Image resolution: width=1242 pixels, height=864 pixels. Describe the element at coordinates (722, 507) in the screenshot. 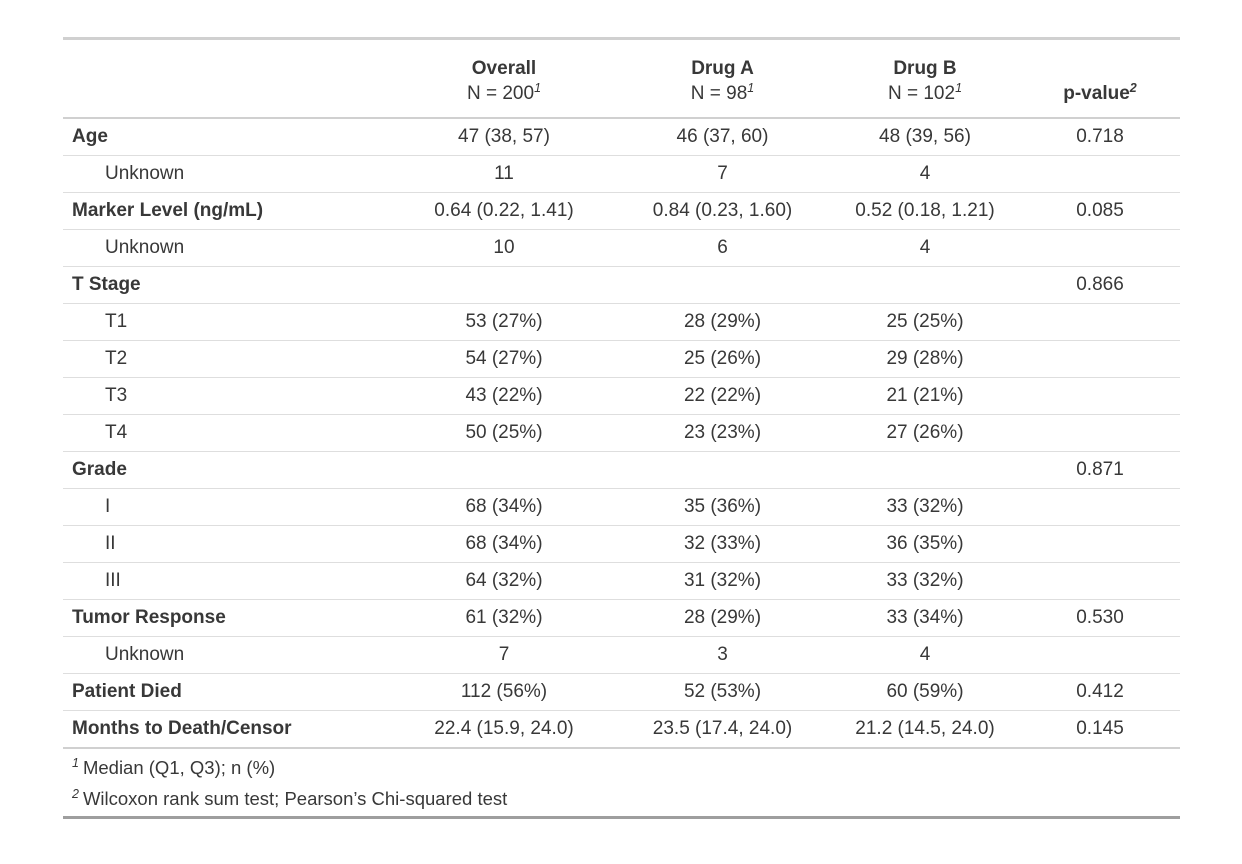

I see `cell-drug_a: 35 (36%)` at that location.